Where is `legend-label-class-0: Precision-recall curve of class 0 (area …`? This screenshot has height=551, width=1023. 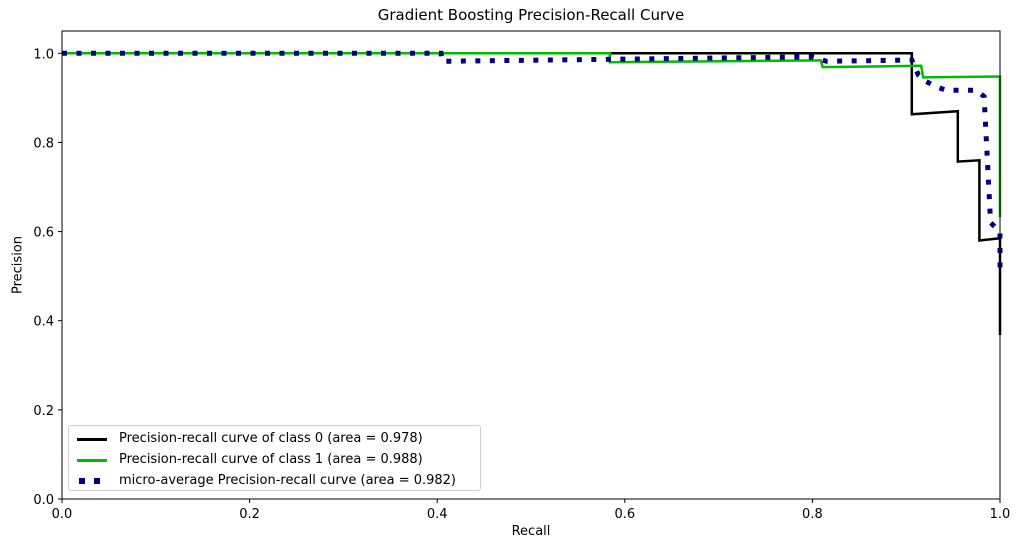
legend-label-class-0: Precision-recall curve of class 0 (area … is located at coordinates (271, 438).